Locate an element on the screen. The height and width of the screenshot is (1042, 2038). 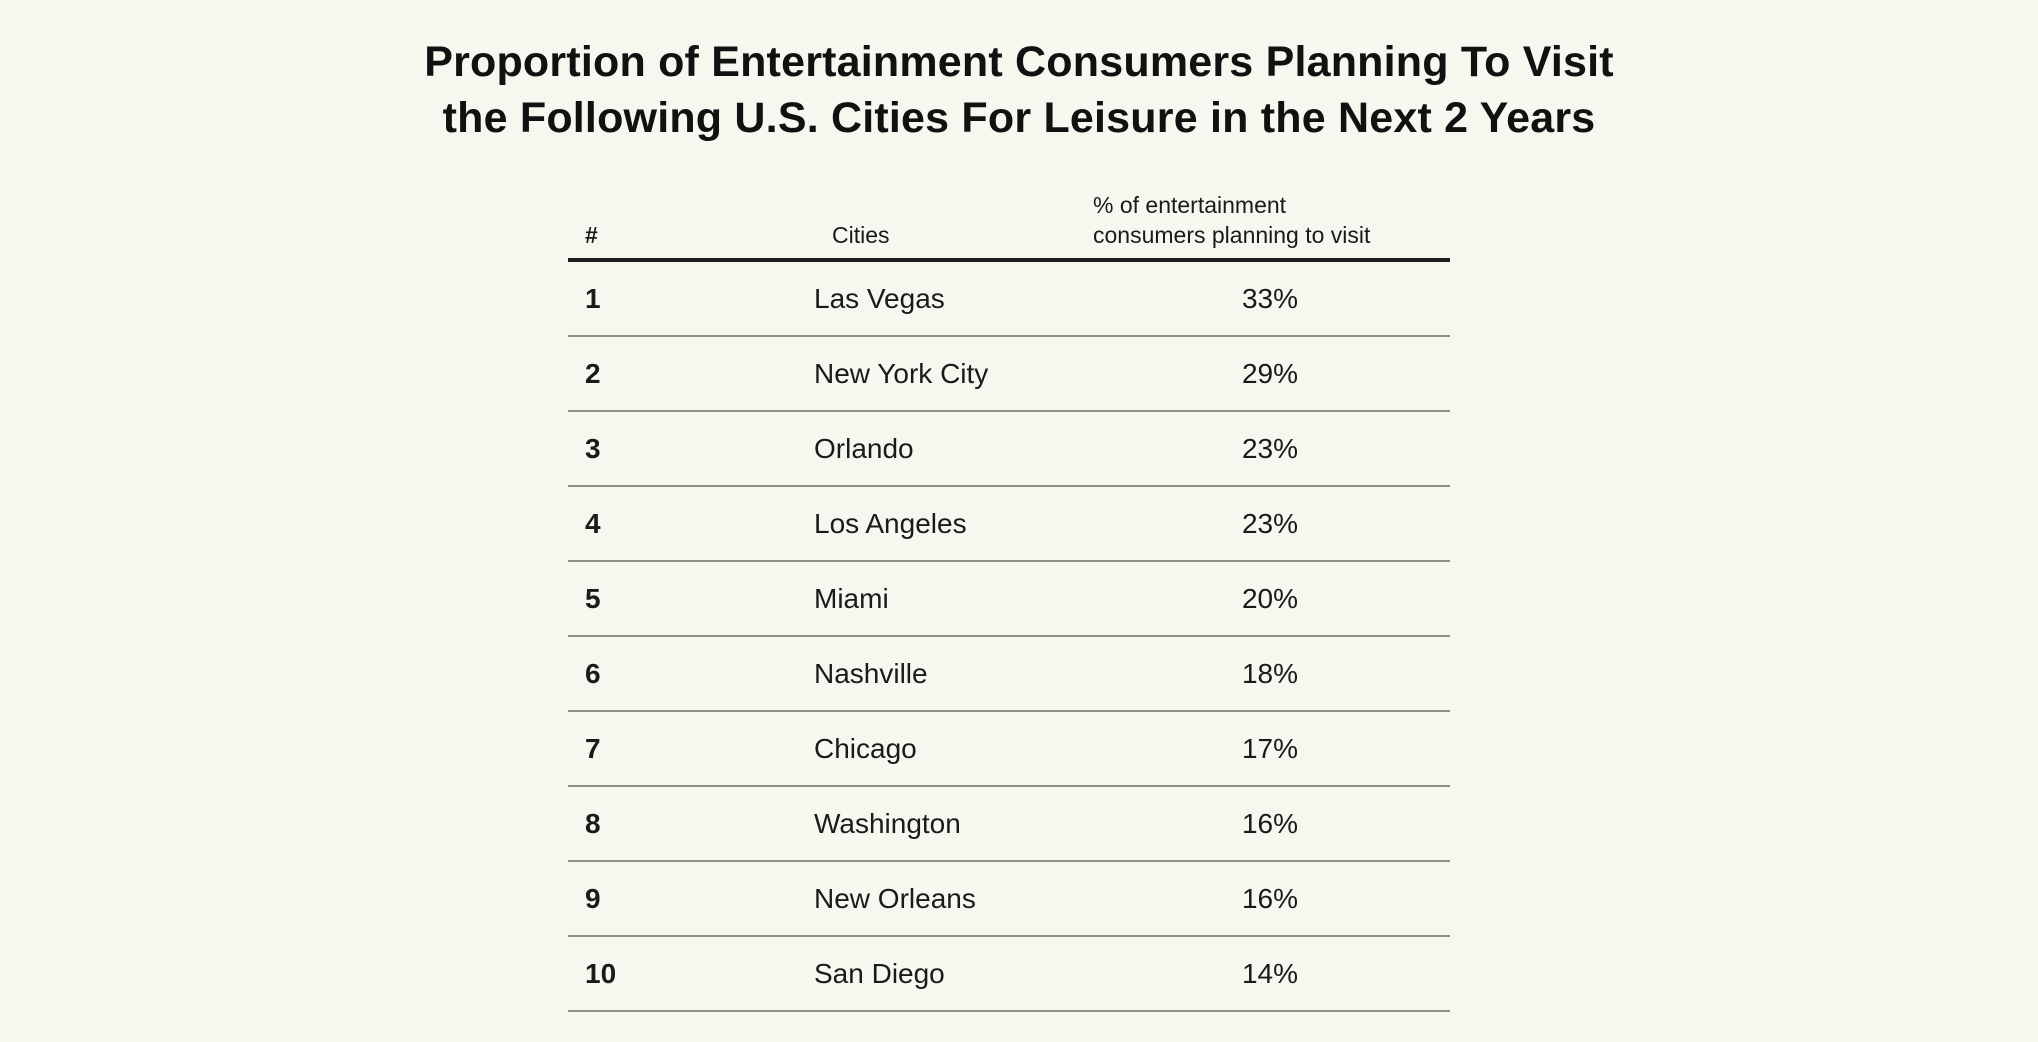
table-row: 1 Las Vegas 33% is located at coordinates (1009, 299).